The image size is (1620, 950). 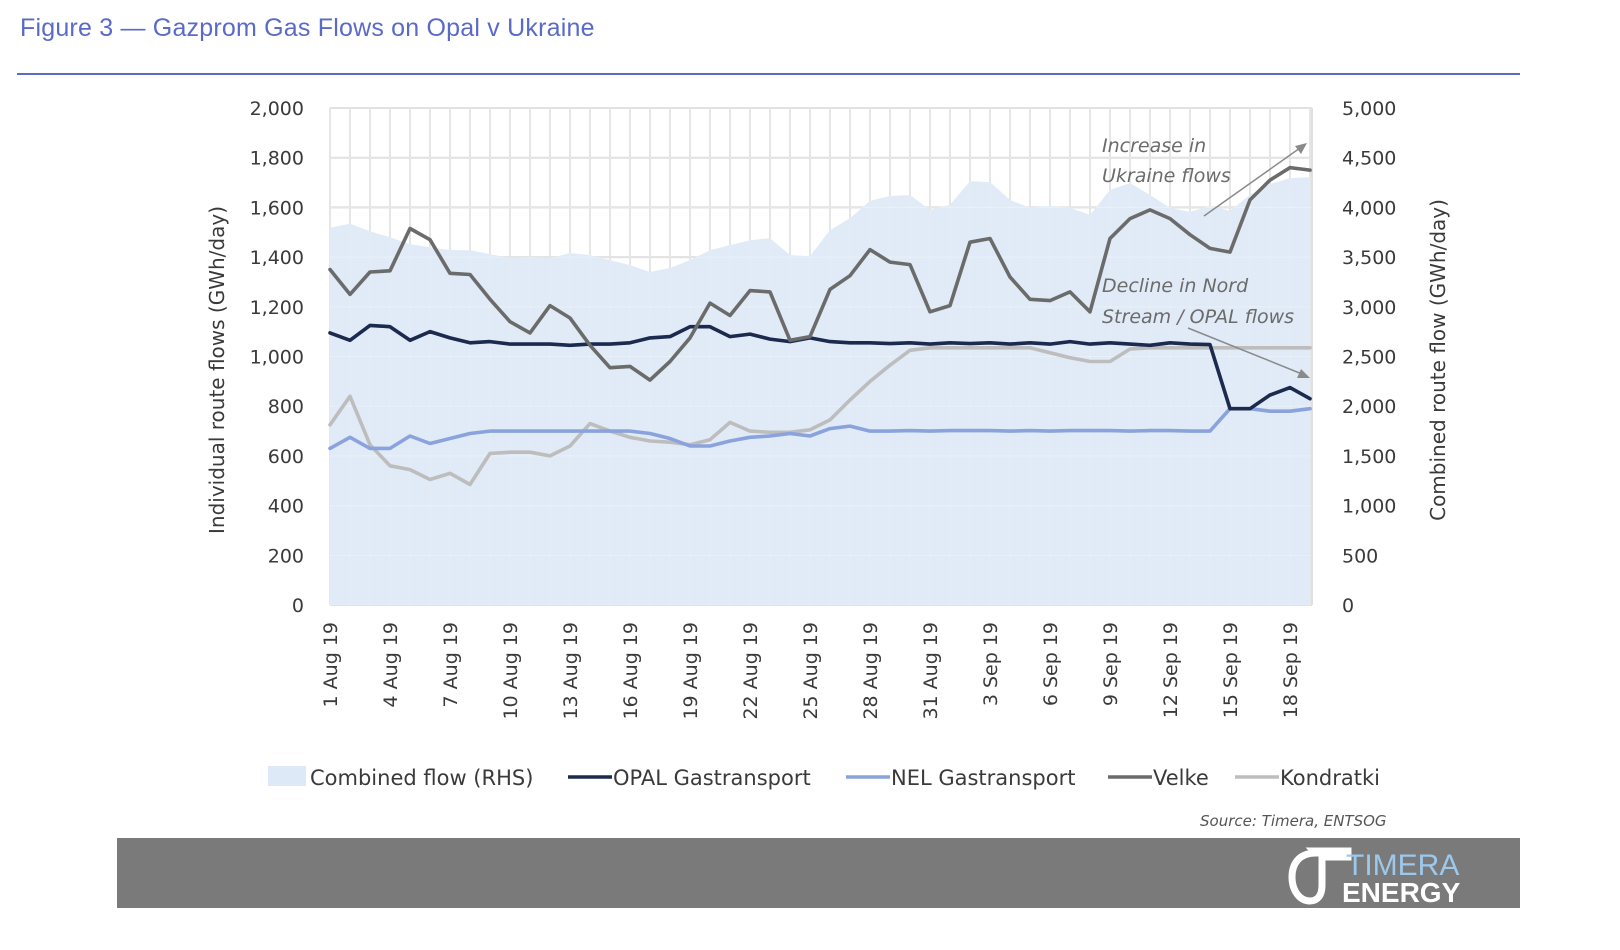 I want to click on x-tick-label: 6 Sep 19, so click(x=1051, y=664).